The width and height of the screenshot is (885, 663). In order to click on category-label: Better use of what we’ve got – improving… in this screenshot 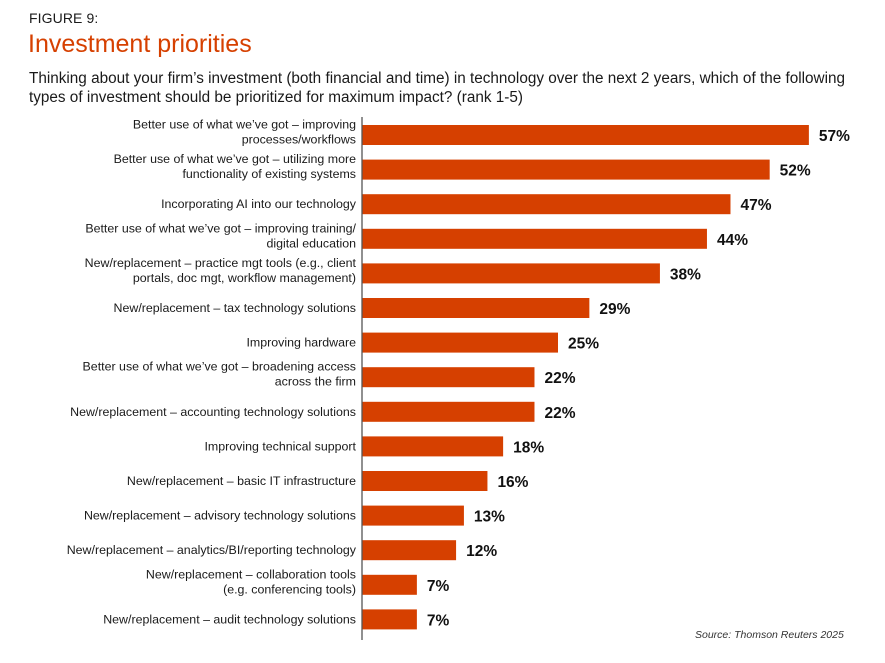, I will do `click(220, 228)`.